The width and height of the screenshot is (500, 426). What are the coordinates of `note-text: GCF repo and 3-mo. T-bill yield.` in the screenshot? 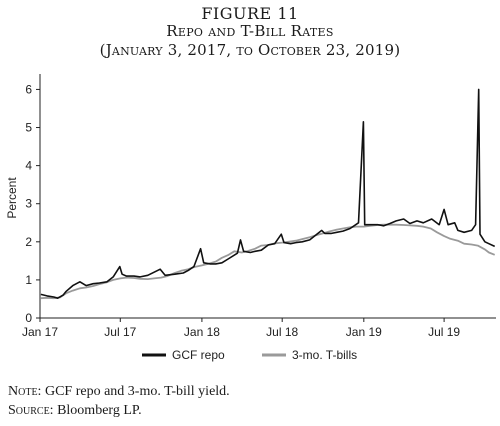 It's located at (135, 391).